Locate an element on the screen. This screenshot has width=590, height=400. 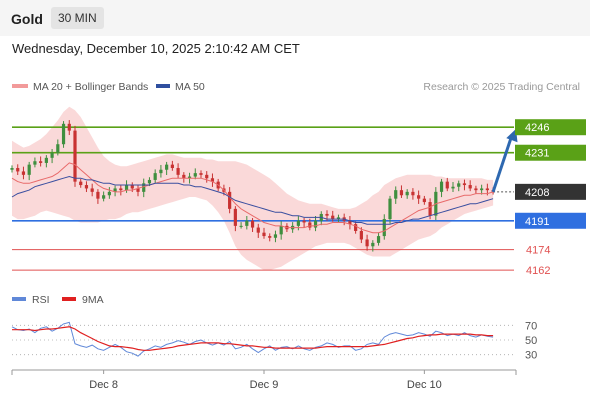
legend-ma50-swatch is located at coordinates (163, 86).